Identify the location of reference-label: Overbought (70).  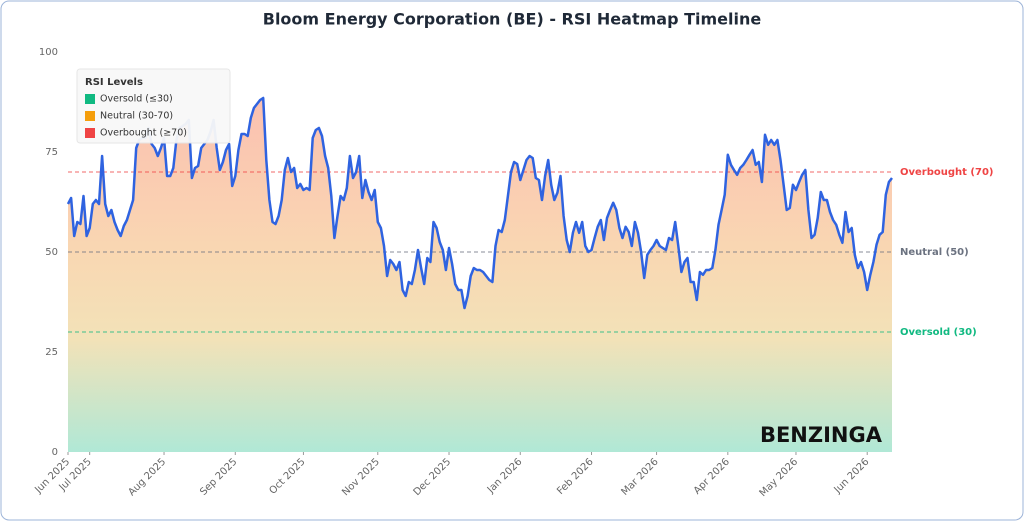
(946, 172).